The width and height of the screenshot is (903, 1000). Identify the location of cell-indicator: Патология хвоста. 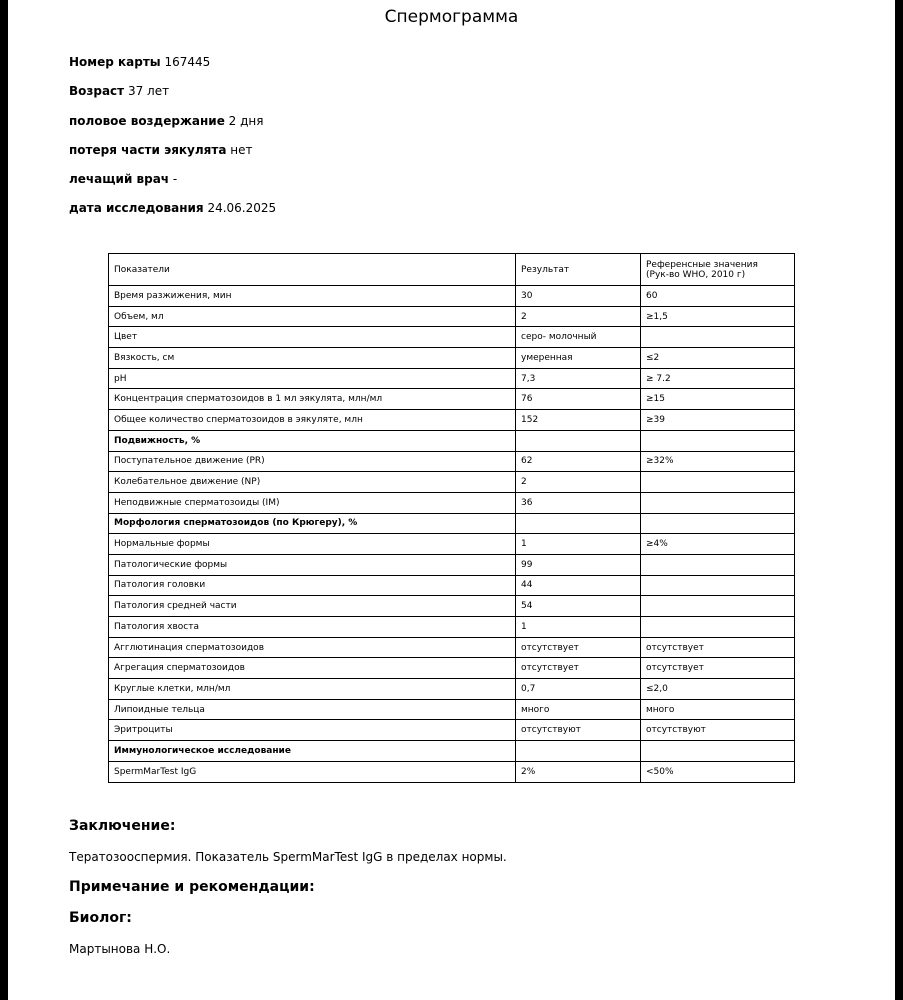
(312, 627).